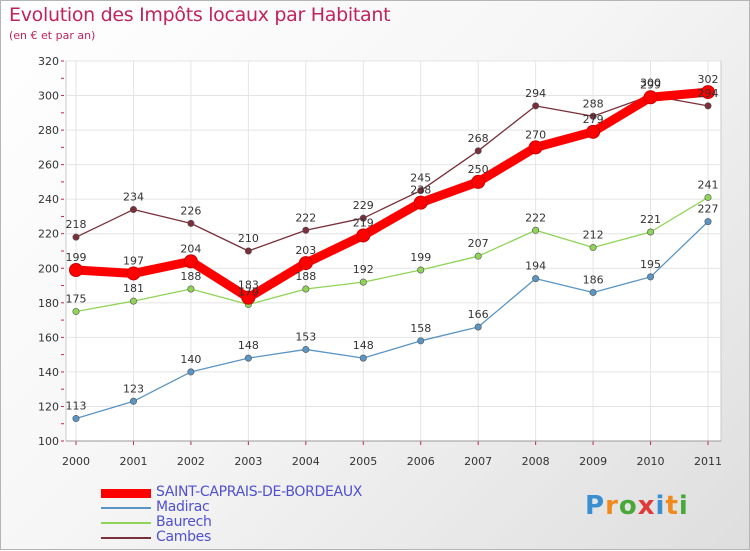 The height and width of the screenshot is (551, 750). Describe the element at coordinates (612, 506) in the screenshot. I see `logo-letter: r` at that location.